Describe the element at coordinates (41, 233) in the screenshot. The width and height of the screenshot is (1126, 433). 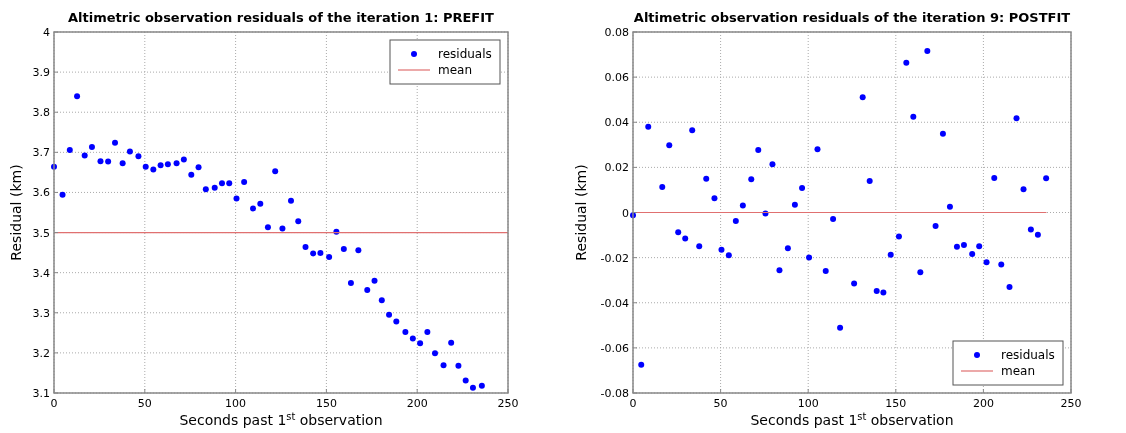
I see `y-tick-label: 3.5` at that location.